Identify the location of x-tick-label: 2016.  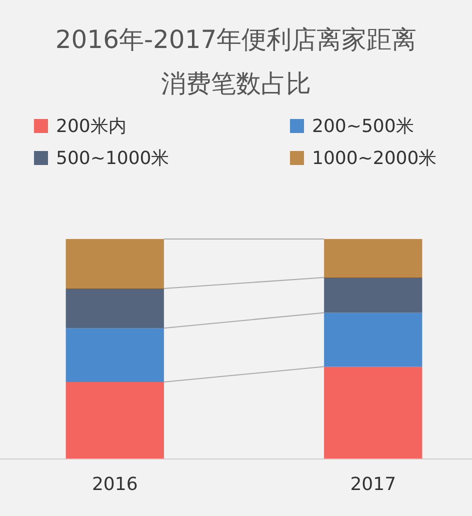
(115, 484).